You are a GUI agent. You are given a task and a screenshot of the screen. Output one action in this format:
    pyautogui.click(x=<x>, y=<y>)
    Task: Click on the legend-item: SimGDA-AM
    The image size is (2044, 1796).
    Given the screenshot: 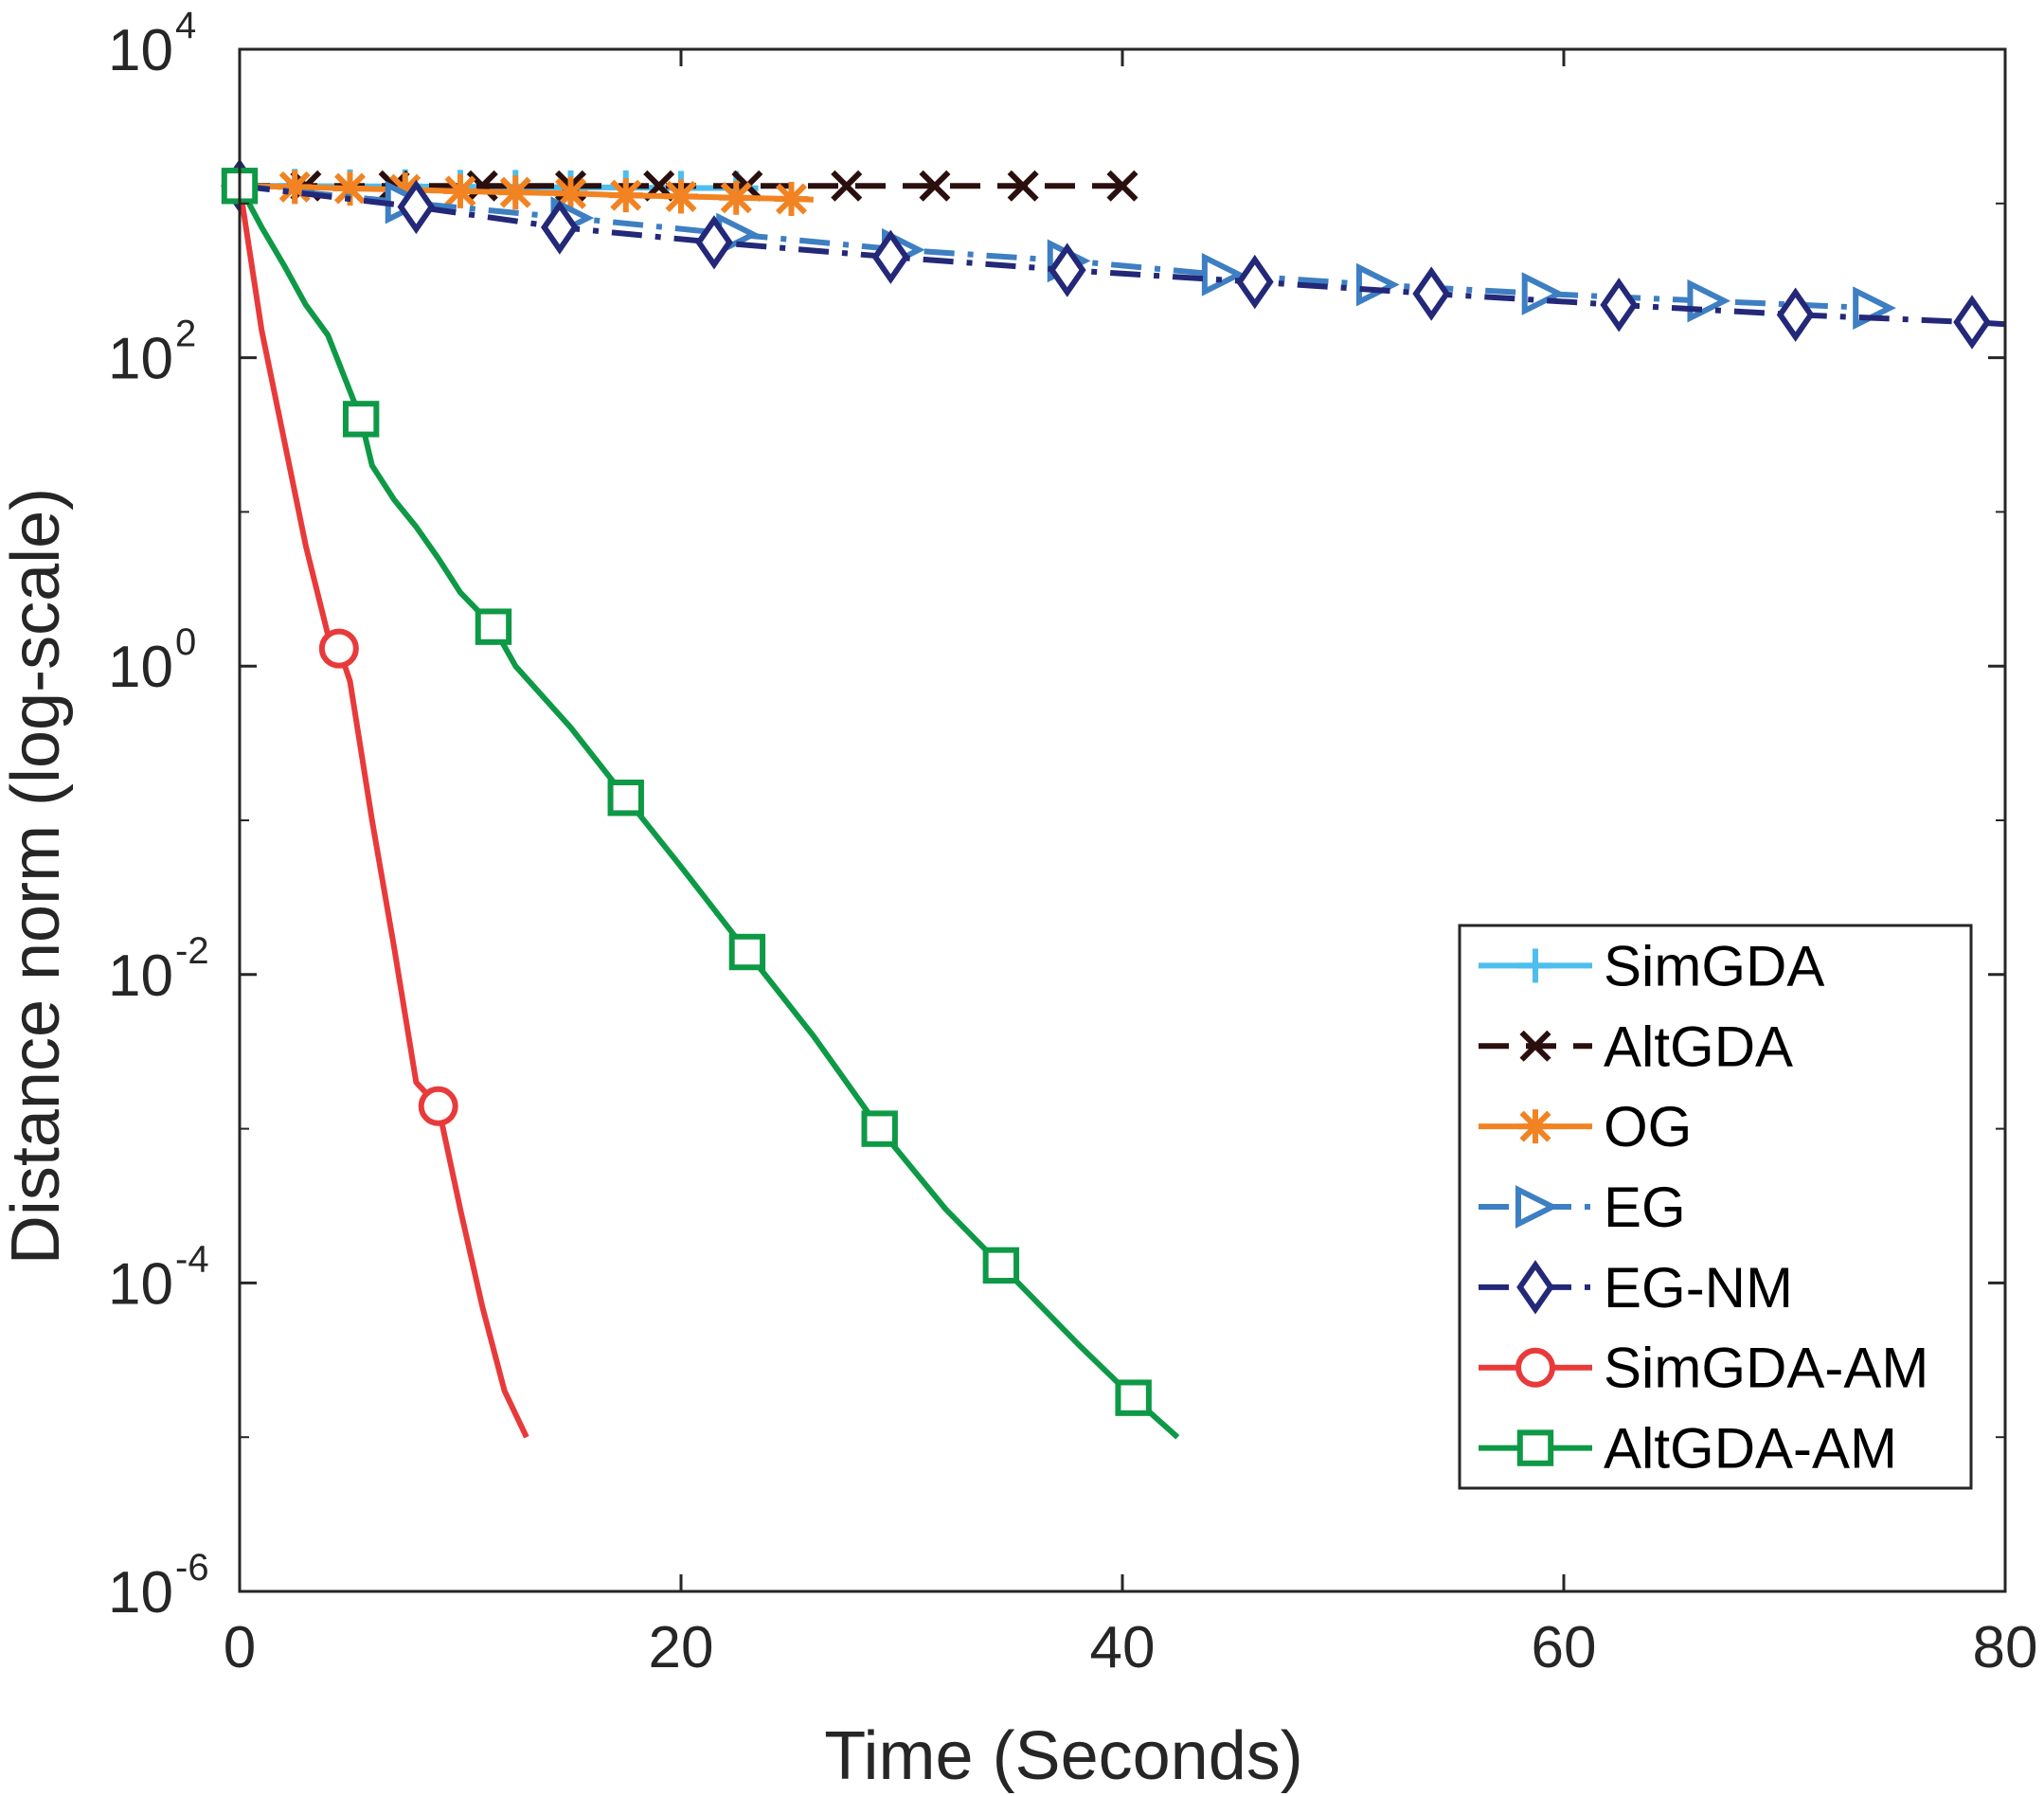 What is the action you would take?
    pyautogui.click(x=1703, y=1368)
    